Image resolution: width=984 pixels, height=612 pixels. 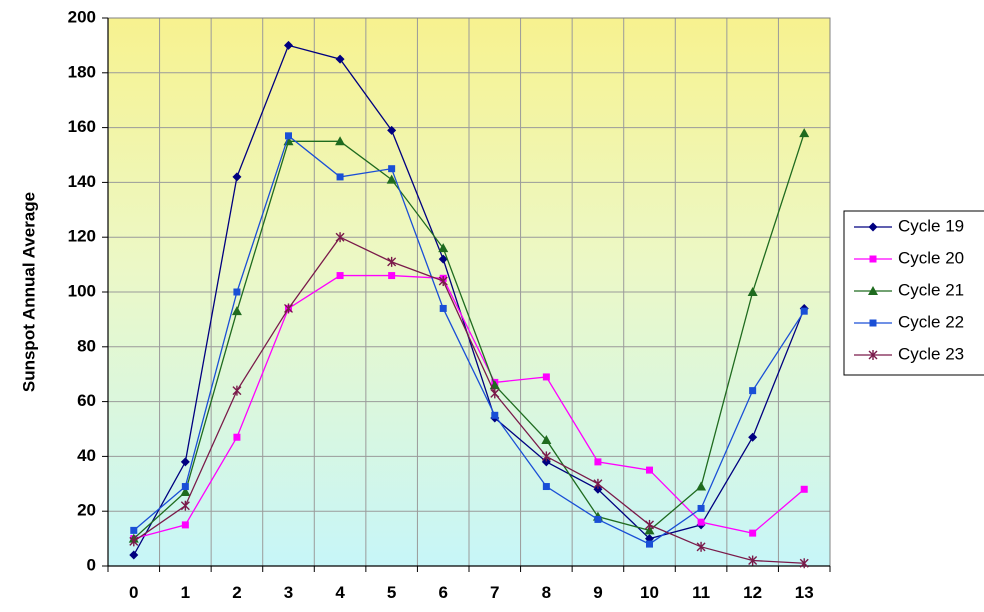 What do you see at coordinates (701, 592) in the screenshot?
I see `x-tick-label: 11` at bounding box center [701, 592].